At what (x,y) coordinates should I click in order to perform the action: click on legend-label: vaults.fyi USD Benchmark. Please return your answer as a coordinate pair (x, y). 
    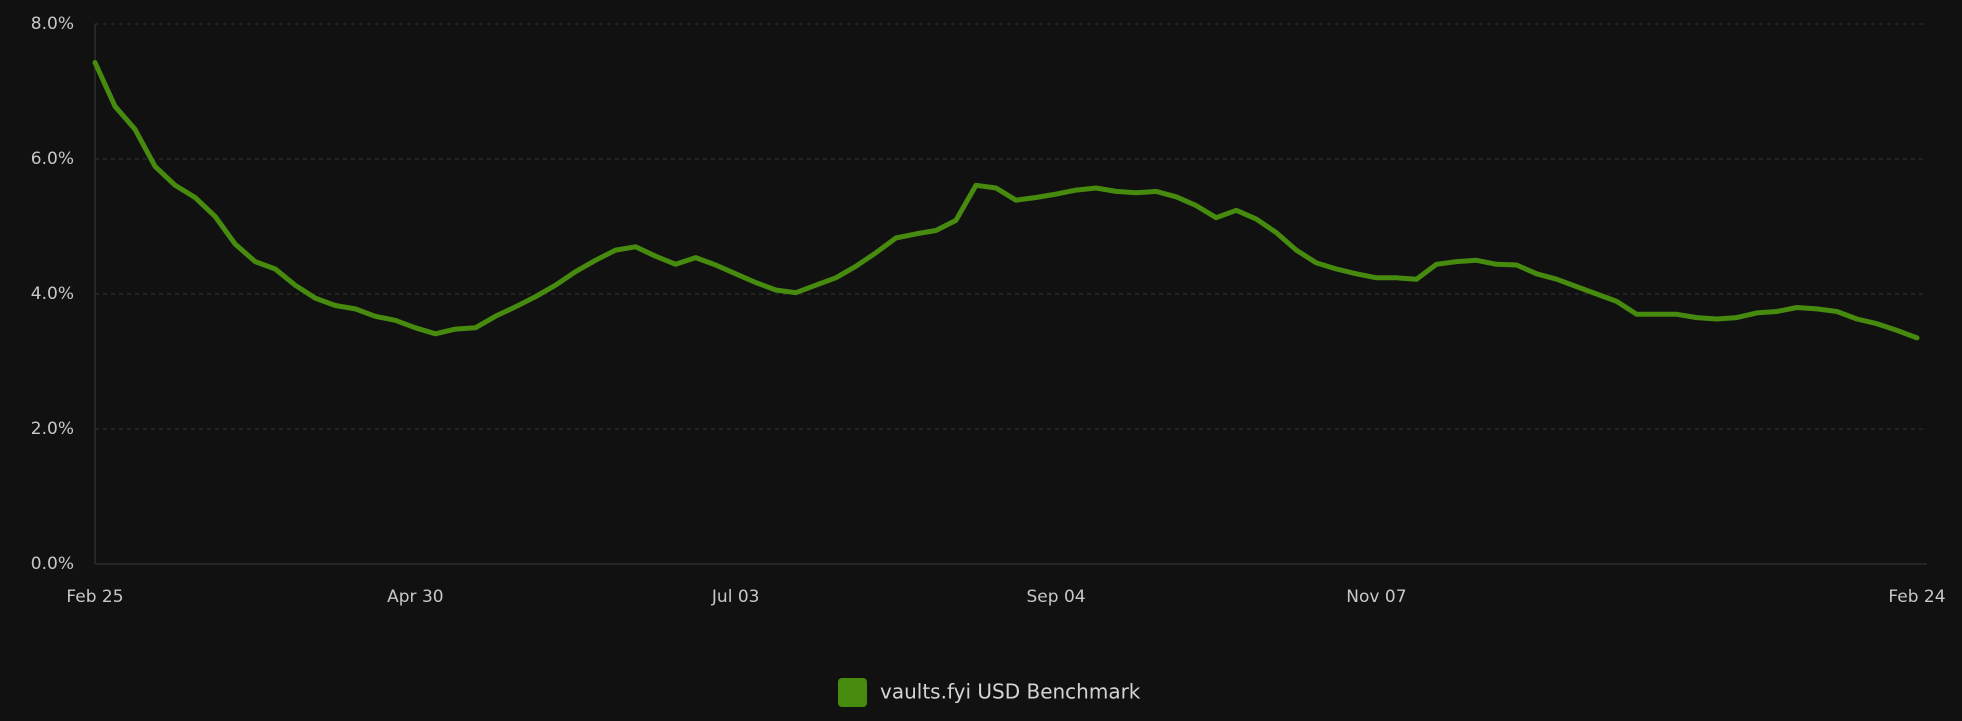
    Looking at the image, I should click on (1010, 692).